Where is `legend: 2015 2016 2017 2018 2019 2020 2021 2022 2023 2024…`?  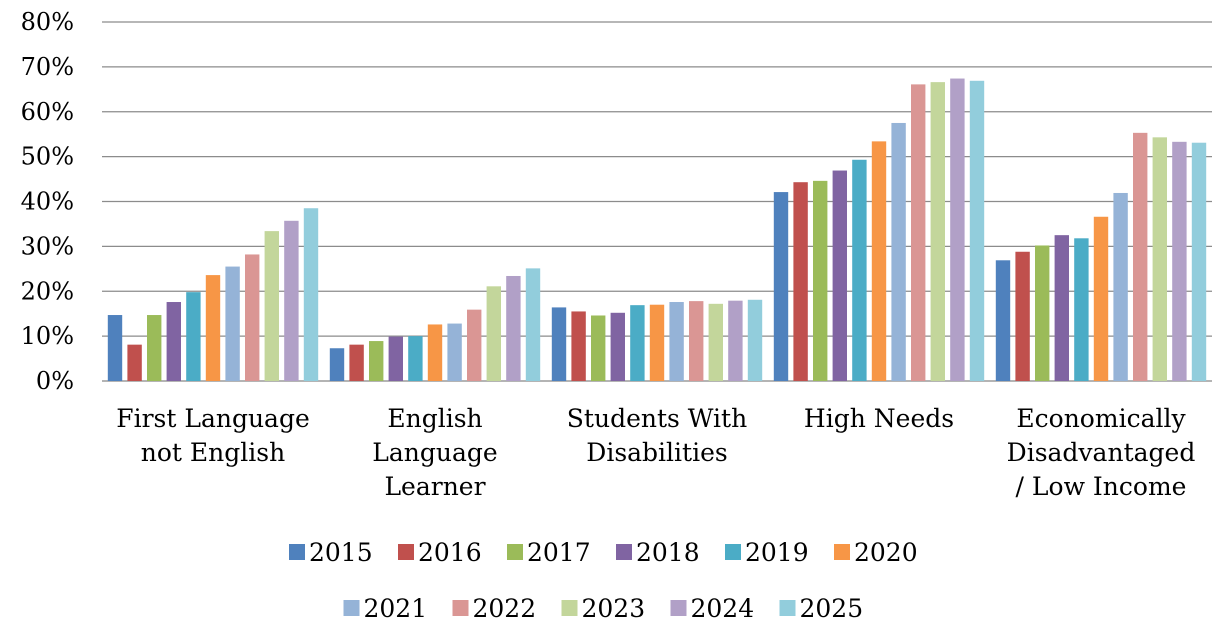 legend: 2015 2016 2017 2018 2019 2020 2021 2022 2023 2024… is located at coordinates (603, 580).